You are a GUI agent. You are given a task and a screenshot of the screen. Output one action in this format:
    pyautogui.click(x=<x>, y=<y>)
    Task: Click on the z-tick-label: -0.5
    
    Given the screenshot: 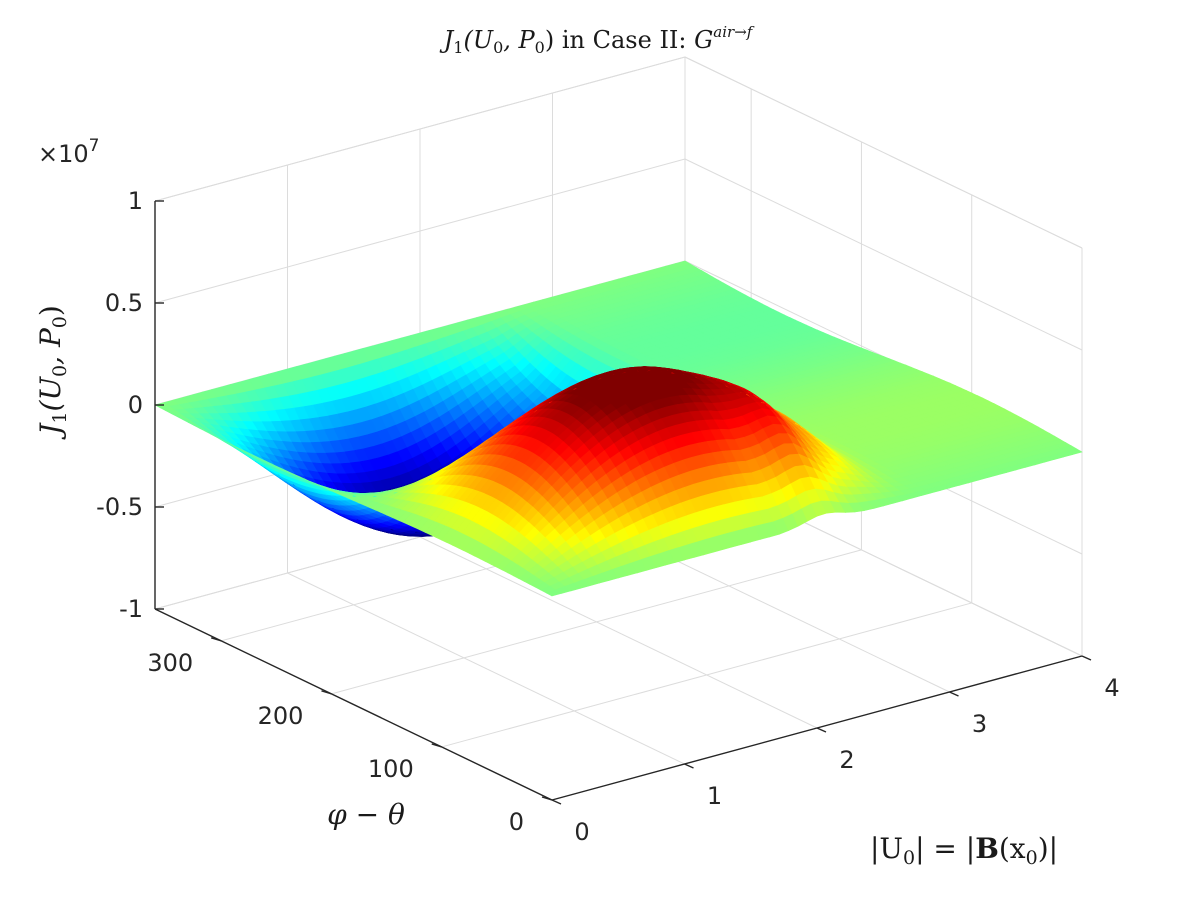 What is the action you would take?
    pyautogui.click(x=119, y=507)
    